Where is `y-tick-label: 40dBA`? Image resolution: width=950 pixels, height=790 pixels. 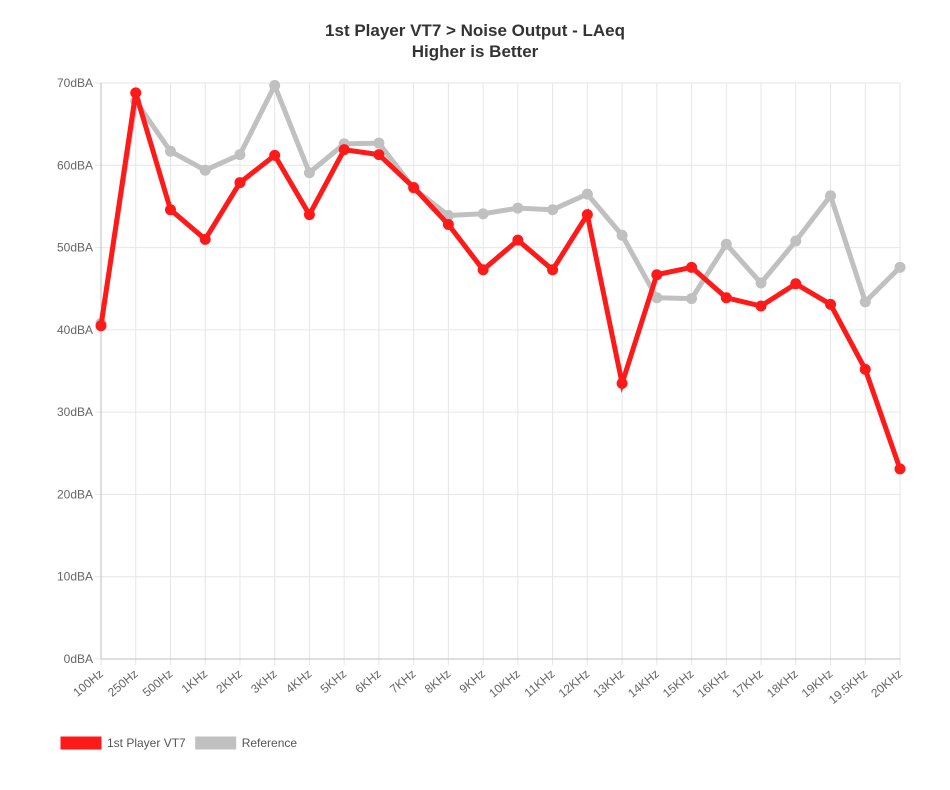 y-tick-label: 40dBA is located at coordinates (75, 330).